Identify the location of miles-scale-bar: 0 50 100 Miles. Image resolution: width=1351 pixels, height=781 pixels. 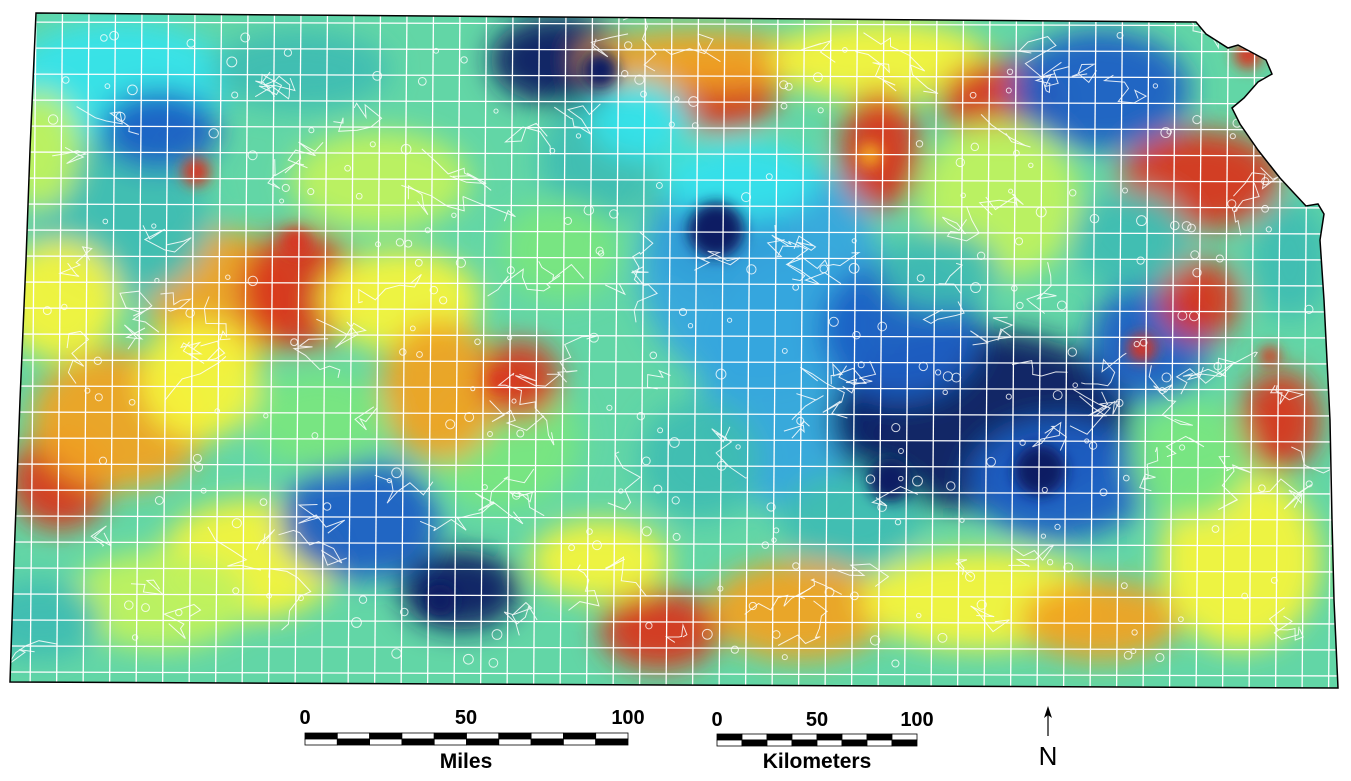
(471, 740).